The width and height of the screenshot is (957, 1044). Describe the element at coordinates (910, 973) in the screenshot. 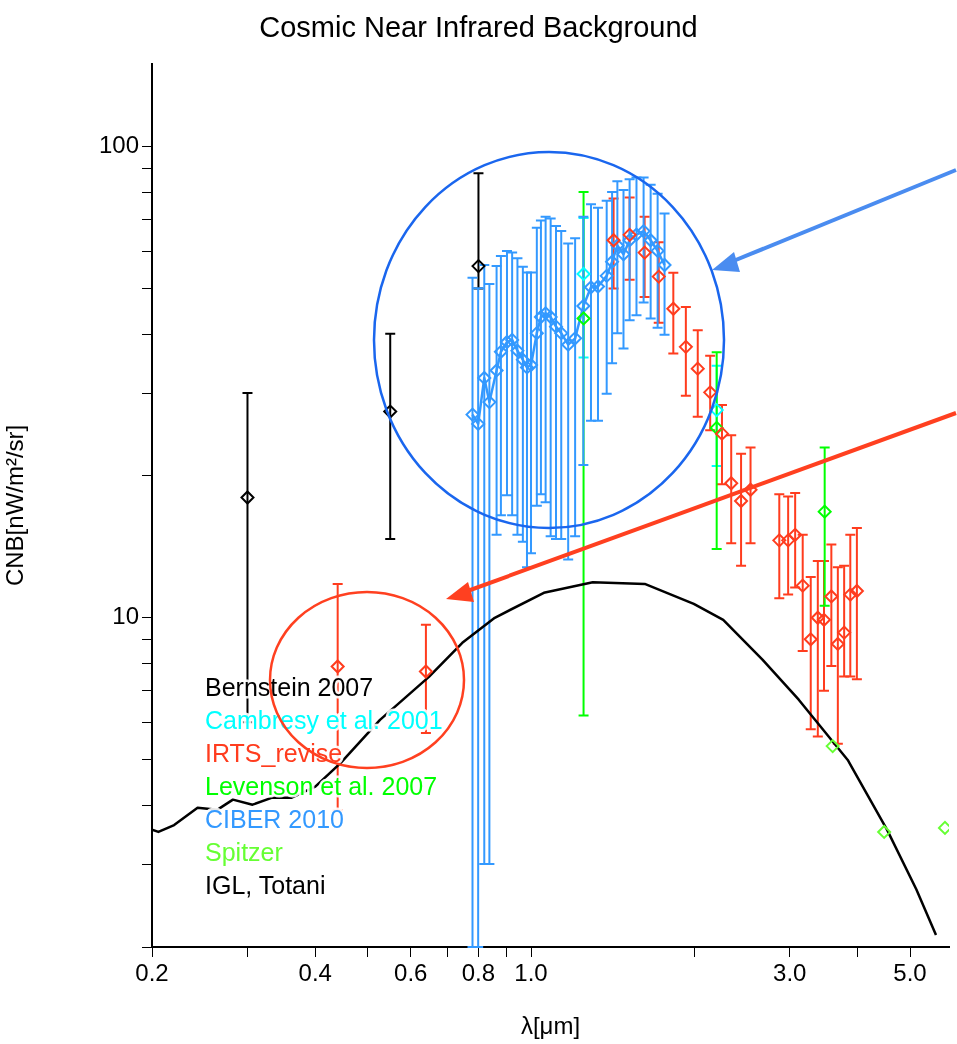

I see `x-tick-label: 5.0` at that location.